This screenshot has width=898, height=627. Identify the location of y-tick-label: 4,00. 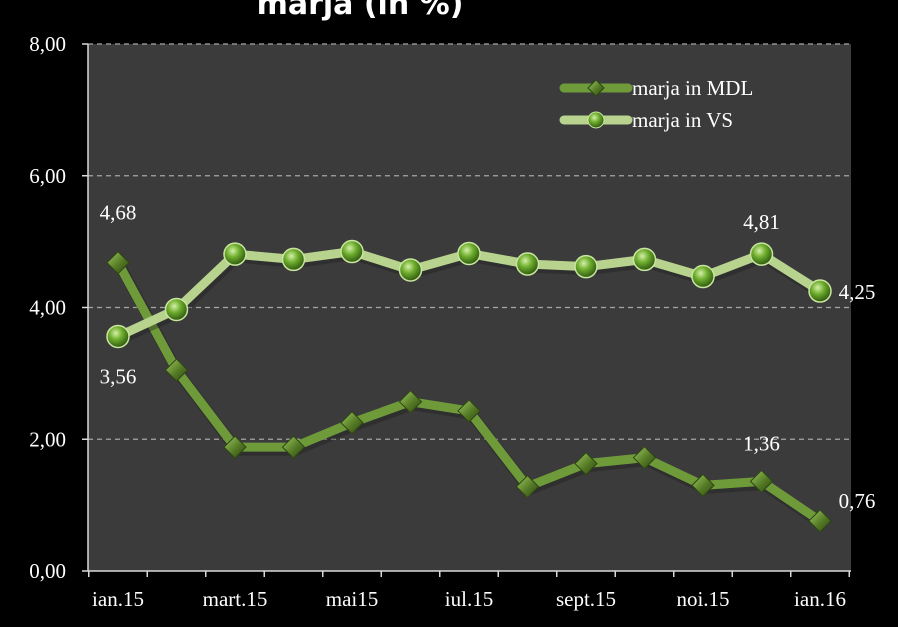
(47, 308).